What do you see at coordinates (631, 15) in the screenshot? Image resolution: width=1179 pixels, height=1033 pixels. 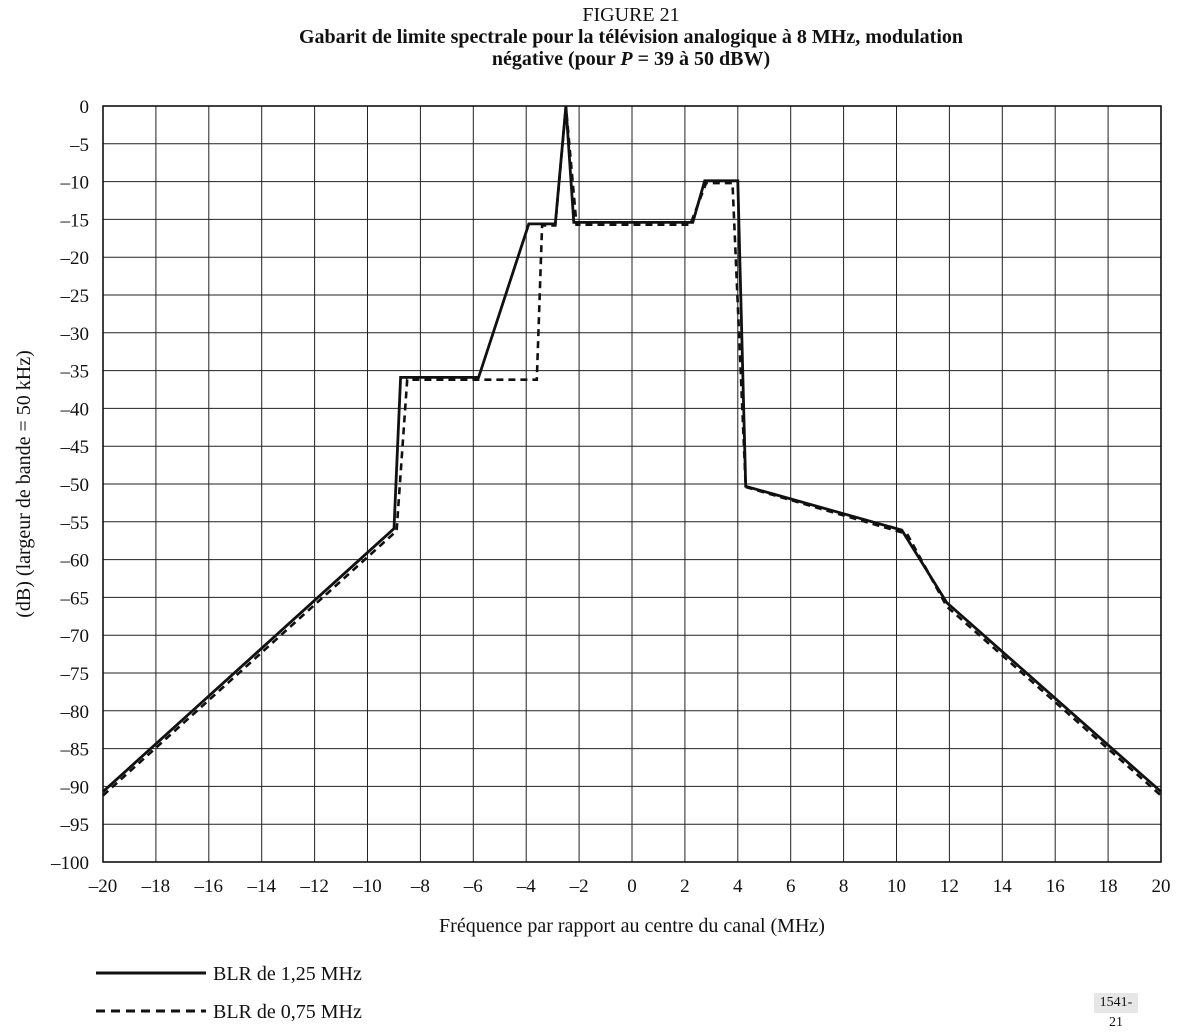 I see `figure-number: FIGURE 21` at bounding box center [631, 15].